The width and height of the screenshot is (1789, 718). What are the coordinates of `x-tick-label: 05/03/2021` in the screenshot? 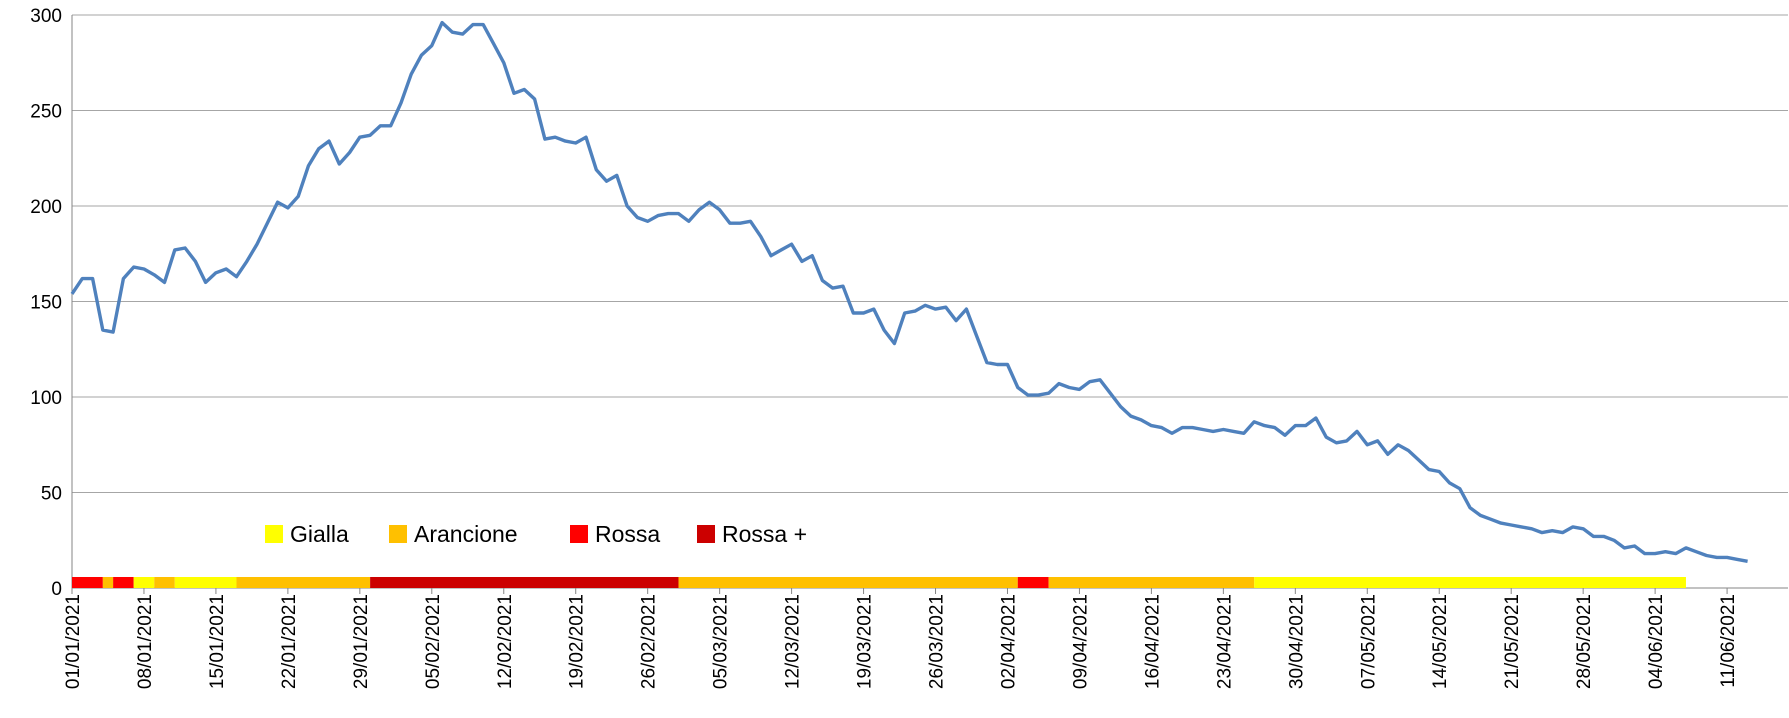 It's located at (721, 641).